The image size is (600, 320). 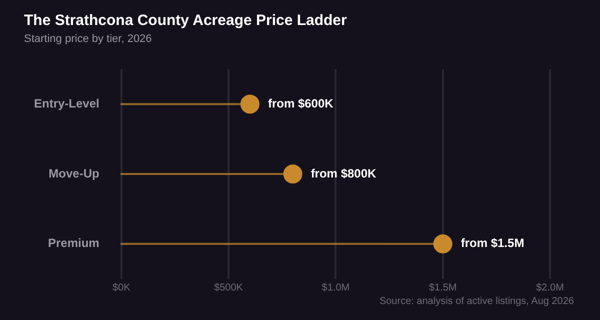 What do you see at coordinates (343, 173) in the screenshot?
I see `data-label: from $800K` at bounding box center [343, 173].